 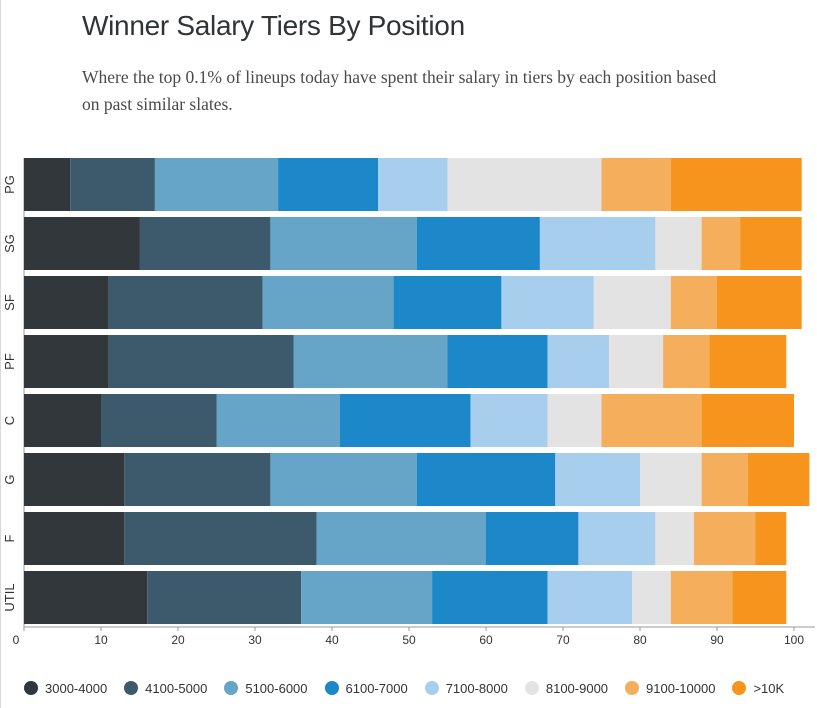 What do you see at coordinates (794, 640) in the screenshot?
I see `x-tick-label-100: 100` at bounding box center [794, 640].